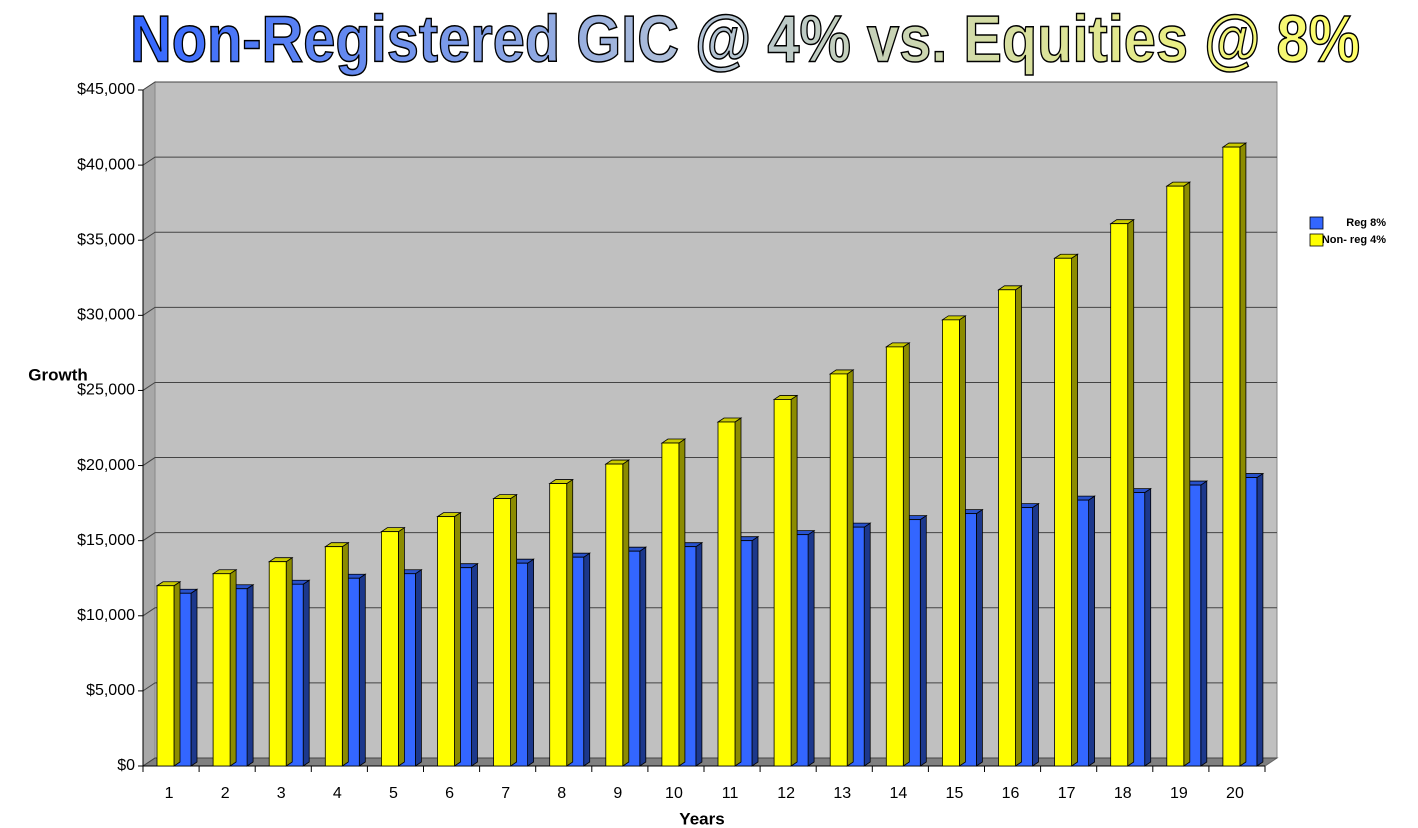  I want to click on y-tick-label: $30,000, so click(106, 315).